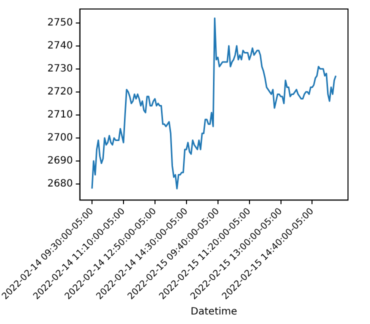 This screenshot has height=324, width=370. What do you see at coordinates (60, 161) in the screenshot?
I see `y-tick-label: 2690` at bounding box center [60, 161].